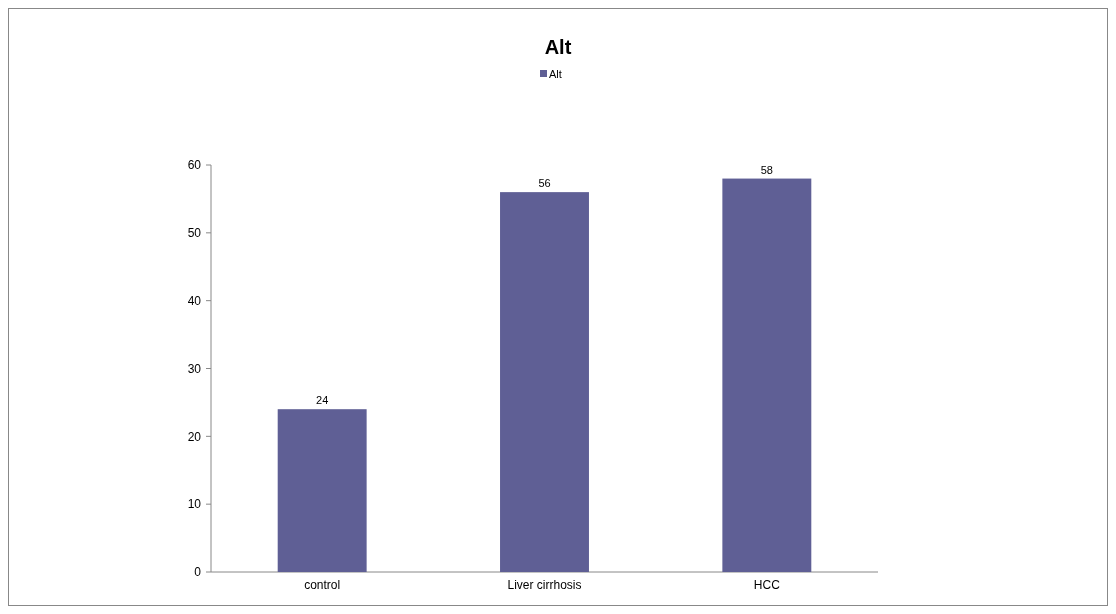  I want to click on y-tick-label: 40, so click(194, 300).